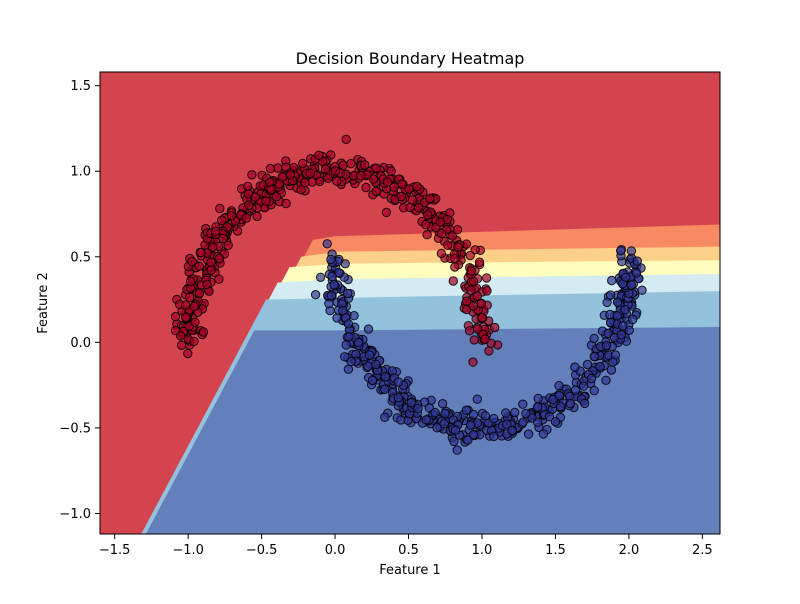  Describe the element at coordinates (75, 428) in the screenshot. I see `y-tick-label: −0.5` at that location.